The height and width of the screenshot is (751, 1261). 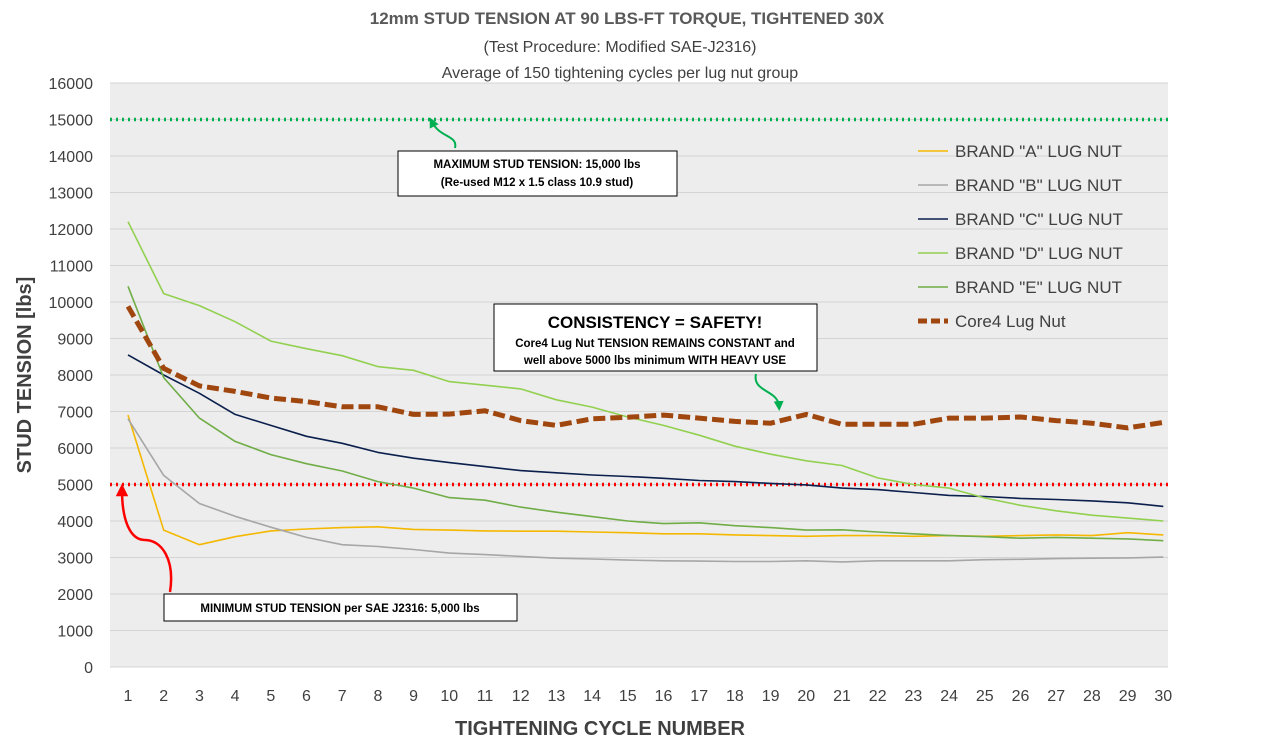 I want to click on x-tick-label: 7, so click(x=342, y=696).